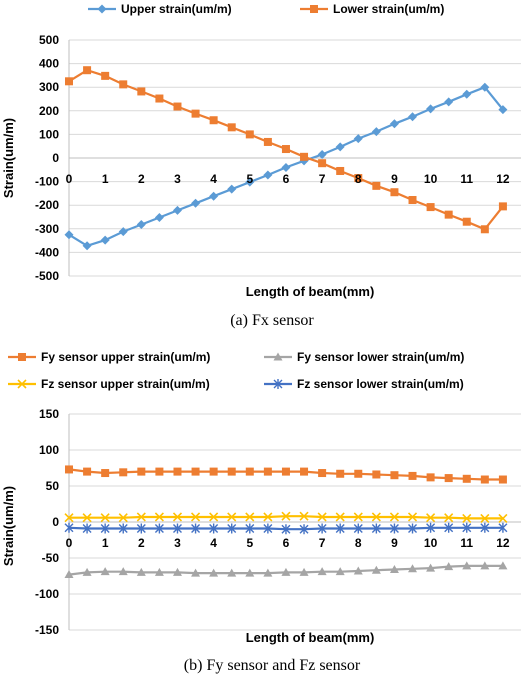  What do you see at coordinates (53, 486) in the screenshot?
I see `y-tick-label: 50` at bounding box center [53, 486].